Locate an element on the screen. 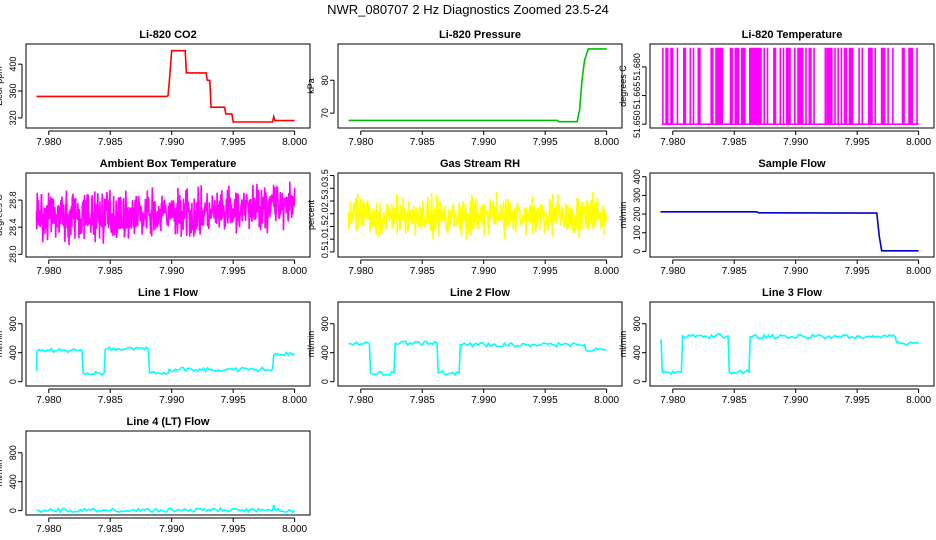 This screenshot has height=540, width=936. y-tick-label: 1.0 is located at coordinates (325, 239).